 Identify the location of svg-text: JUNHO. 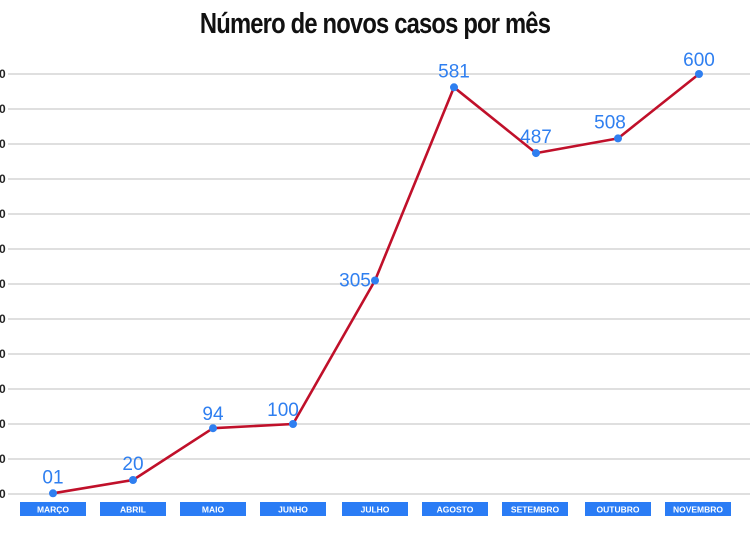
(293, 510).